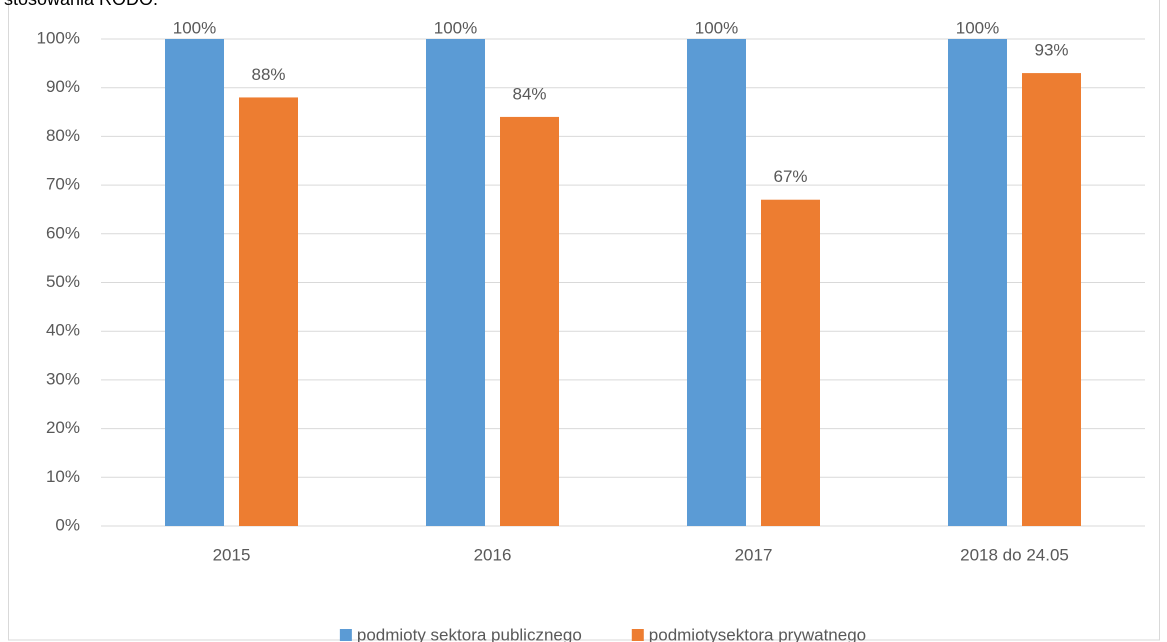 The image size is (1167, 642). Describe the element at coordinates (1051, 50) in the screenshot. I see `data-label: 93%` at that location.